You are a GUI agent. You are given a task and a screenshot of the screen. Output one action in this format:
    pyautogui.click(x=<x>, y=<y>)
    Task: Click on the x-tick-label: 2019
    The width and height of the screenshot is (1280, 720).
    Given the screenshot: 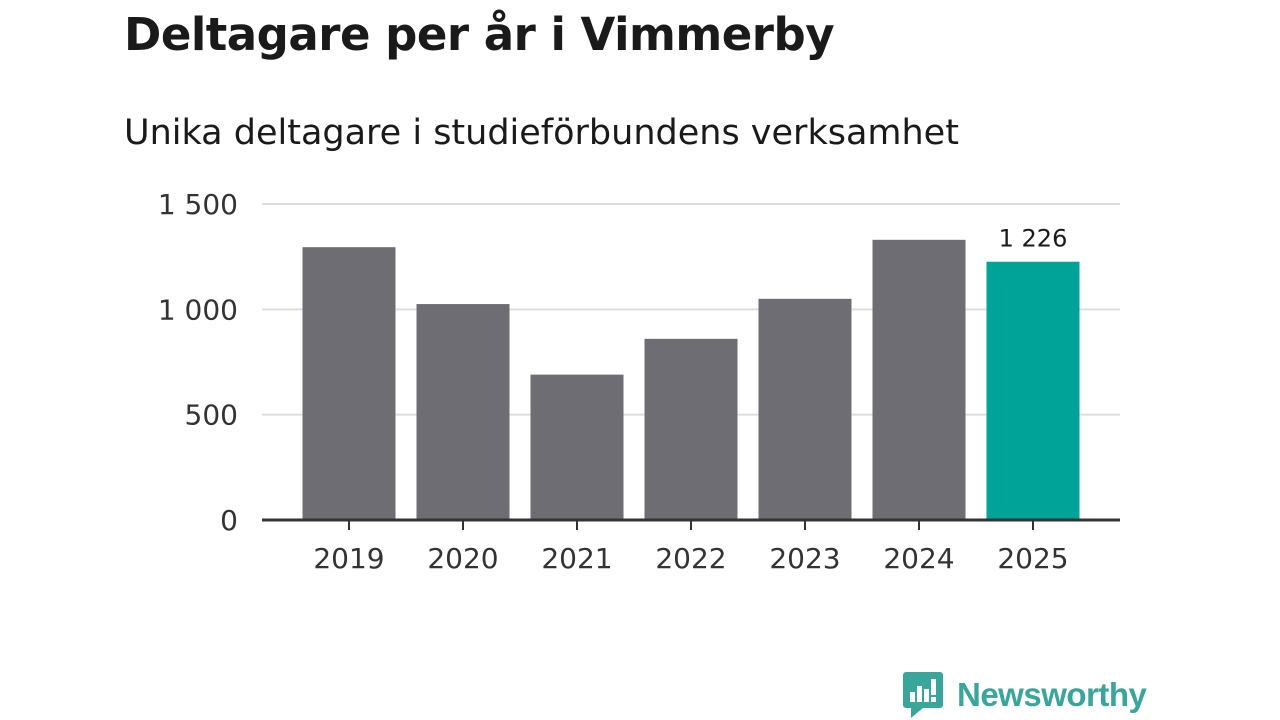 What is the action you would take?
    pyautogui.click(x=348, y=558)
    